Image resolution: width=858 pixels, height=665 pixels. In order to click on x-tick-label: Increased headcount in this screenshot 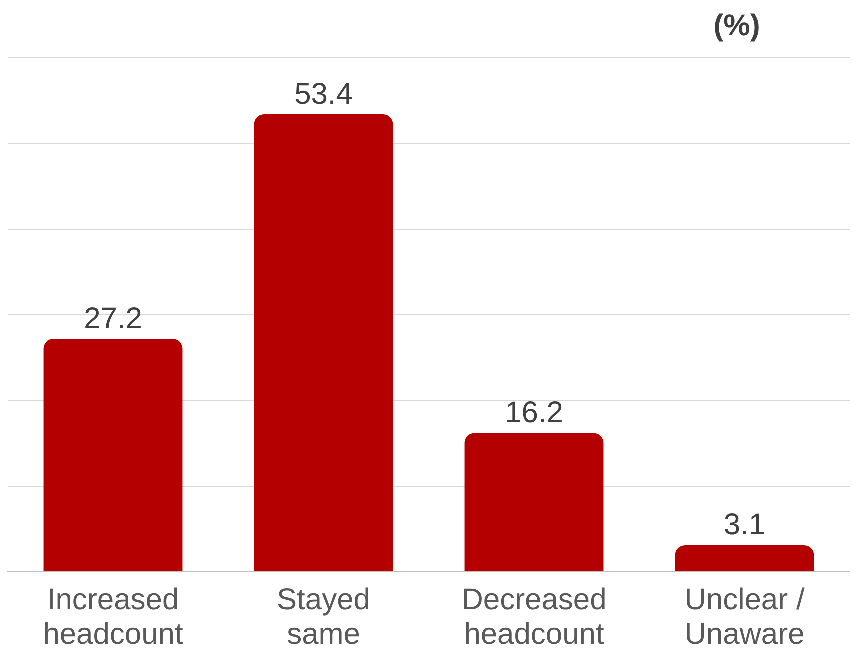, I will do `click(113, 618)`.